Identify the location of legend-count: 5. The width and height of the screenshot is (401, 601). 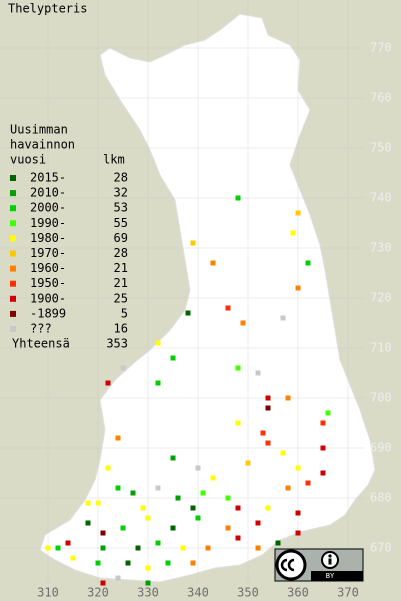
(124, 313).